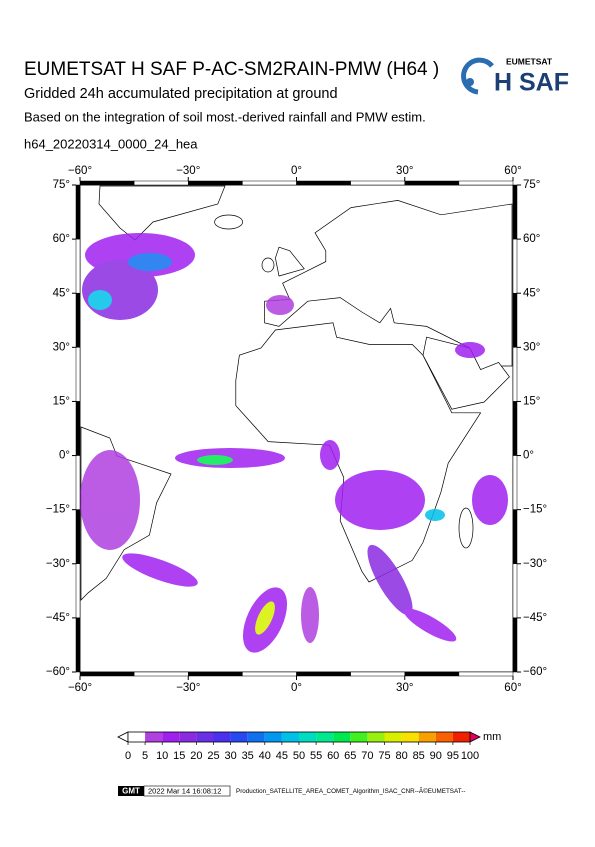  I want to click on lat-label: −60°, so click(58, 672).